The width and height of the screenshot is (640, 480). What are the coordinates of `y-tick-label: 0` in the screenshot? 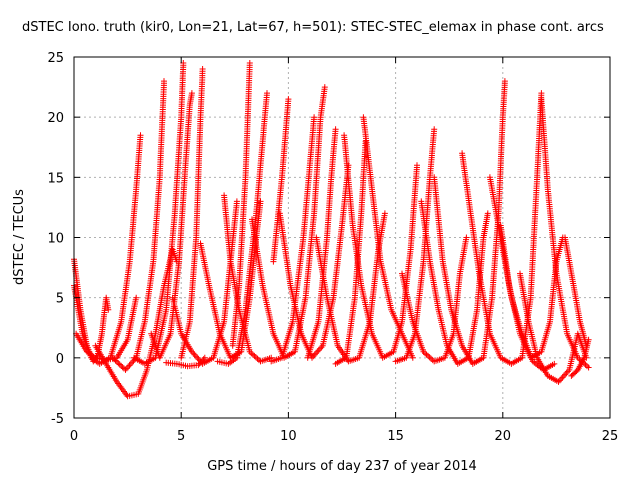 It's located at (60, 359).